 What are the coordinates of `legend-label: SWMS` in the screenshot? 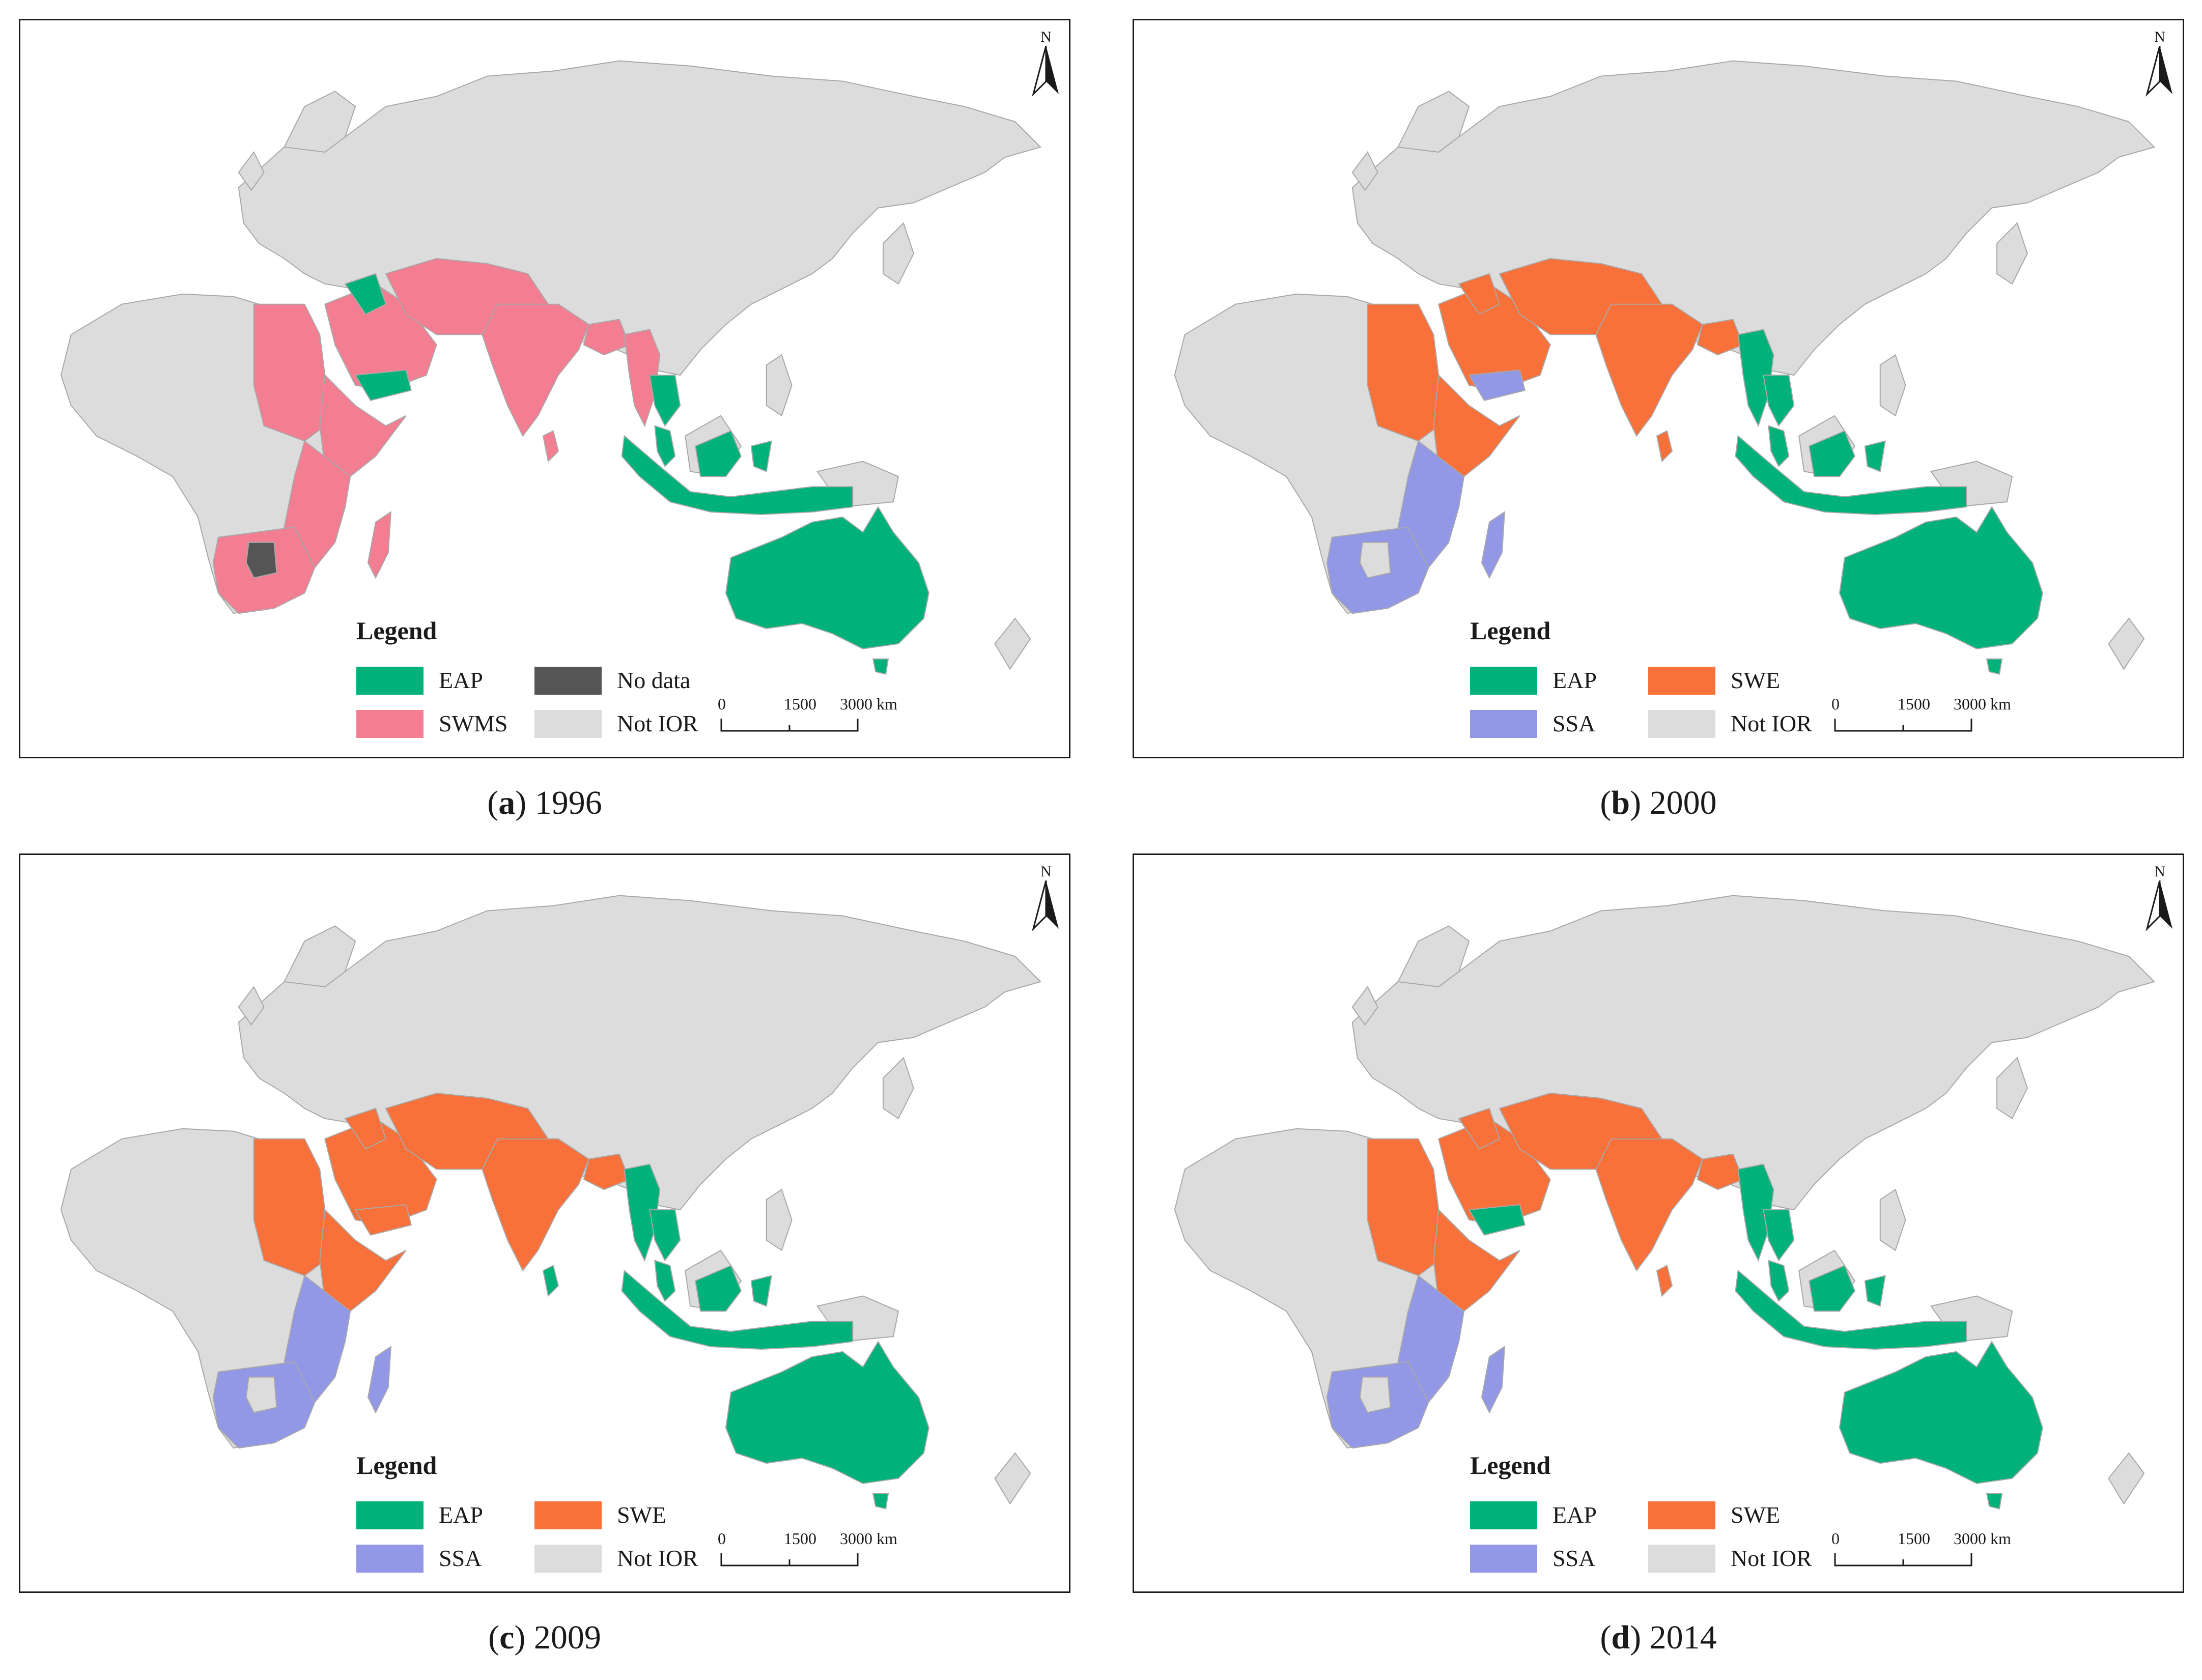 It's located at (473, 723).